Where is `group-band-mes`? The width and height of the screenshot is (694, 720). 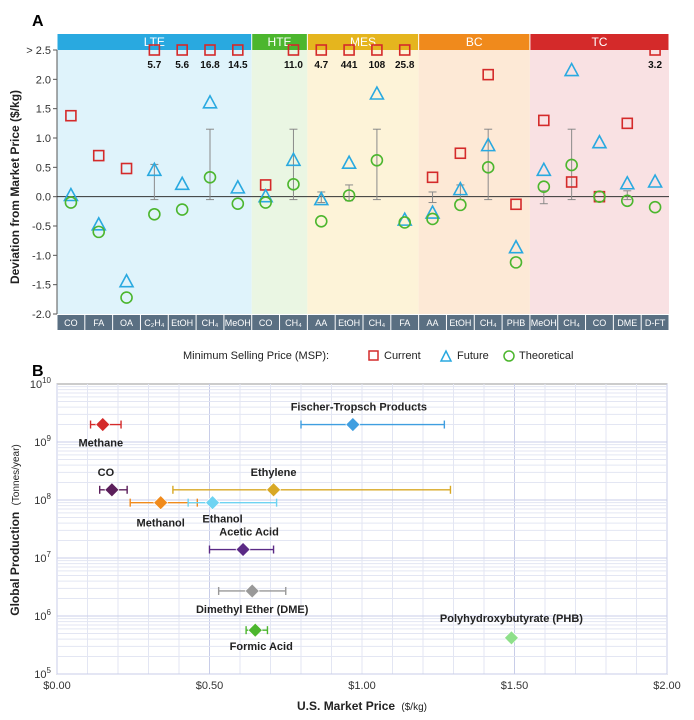
group-band-mes is located at coordinates (363, 182).